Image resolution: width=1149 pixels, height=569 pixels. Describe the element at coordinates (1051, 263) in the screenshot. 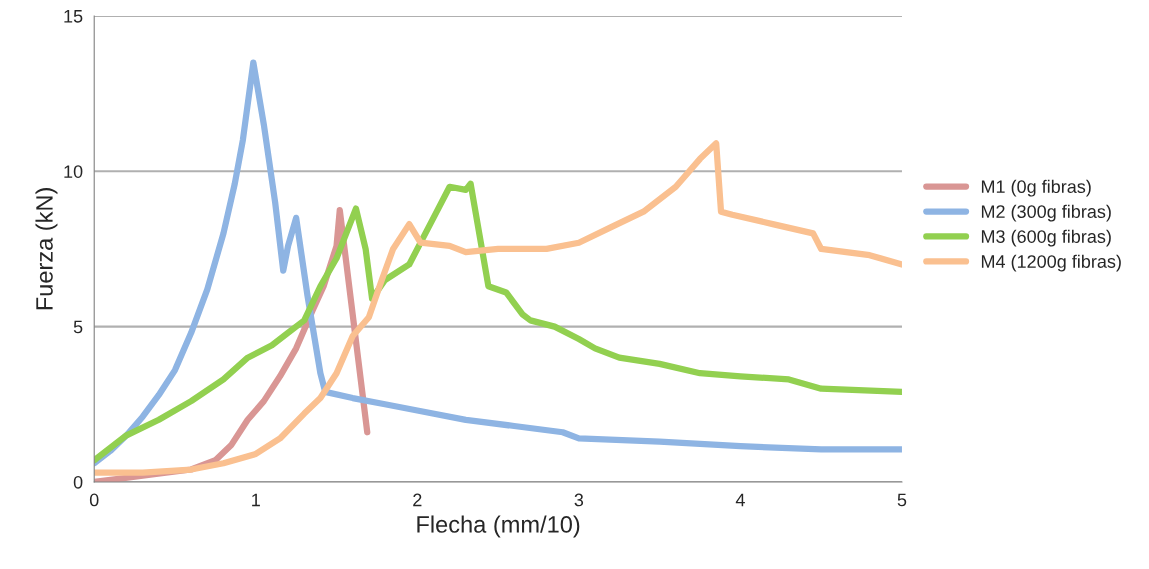

I see `legend-label: M4 (1200g fibras)` at that location.